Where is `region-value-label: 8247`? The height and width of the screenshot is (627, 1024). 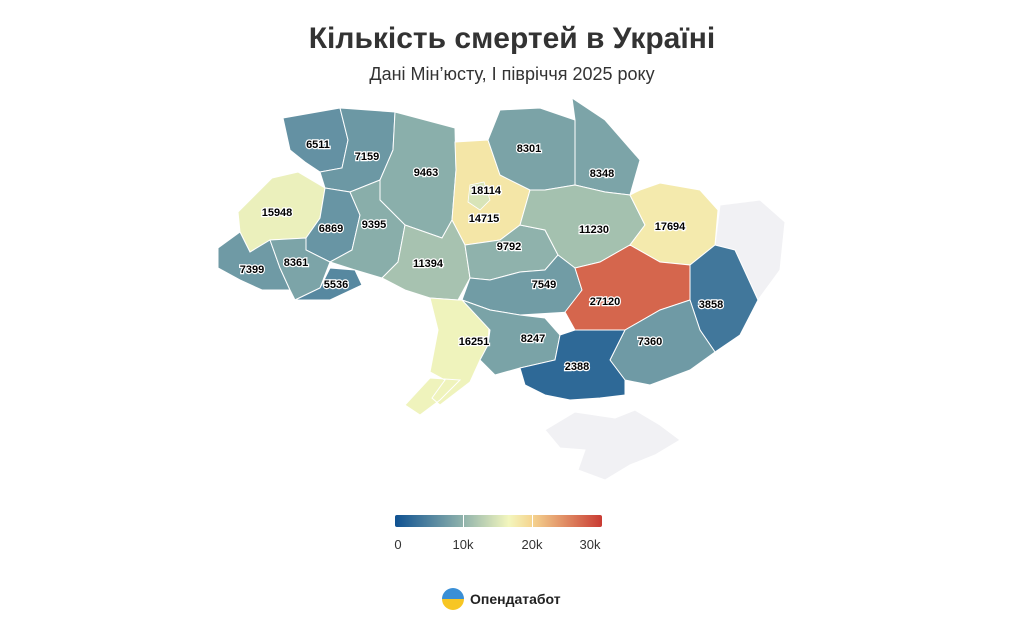 region-value-label: 8247 is located at coordinates (533, 339).